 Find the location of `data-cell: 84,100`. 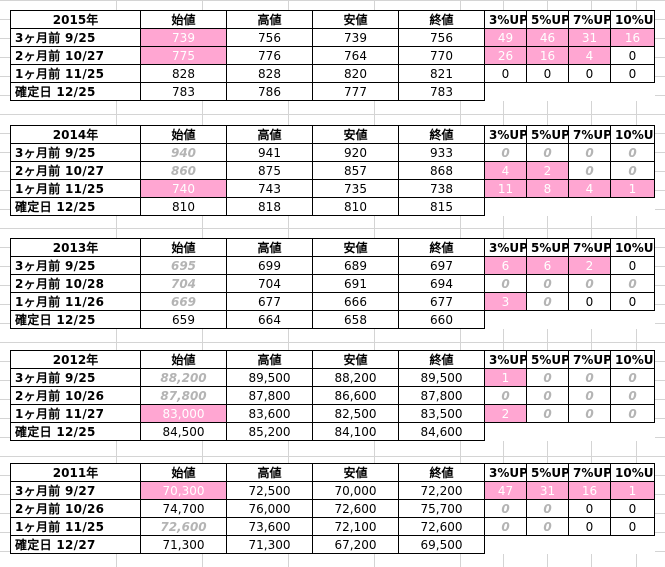

data-cell: 84,100 is located at coordinates (355, 431).